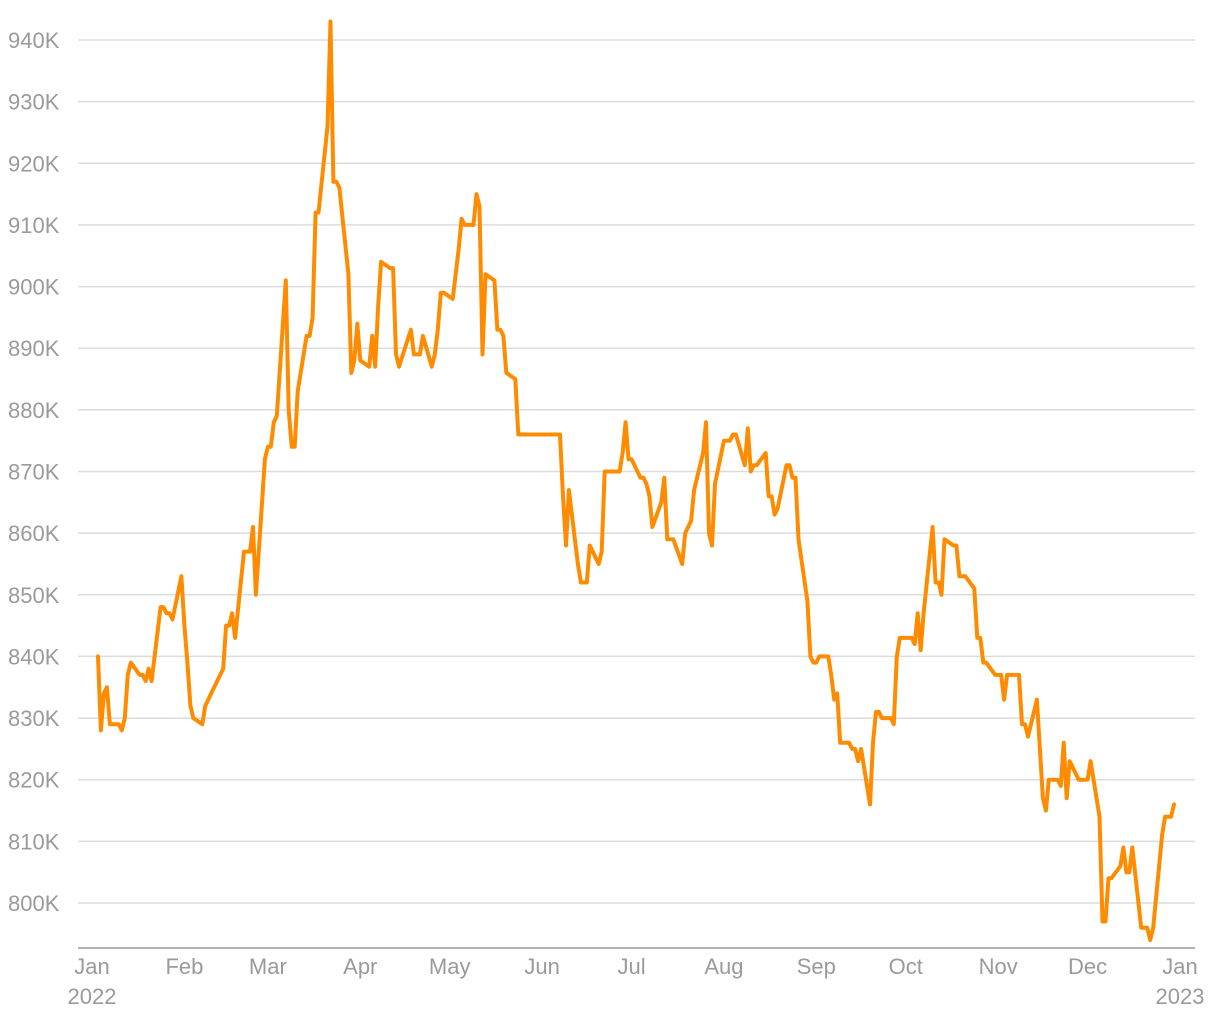 This screenshot has height=1020, width=1220. Describe the element at coordinates (998, 966) in the screenshot. I see `x-tick-label: Nov` at that location.